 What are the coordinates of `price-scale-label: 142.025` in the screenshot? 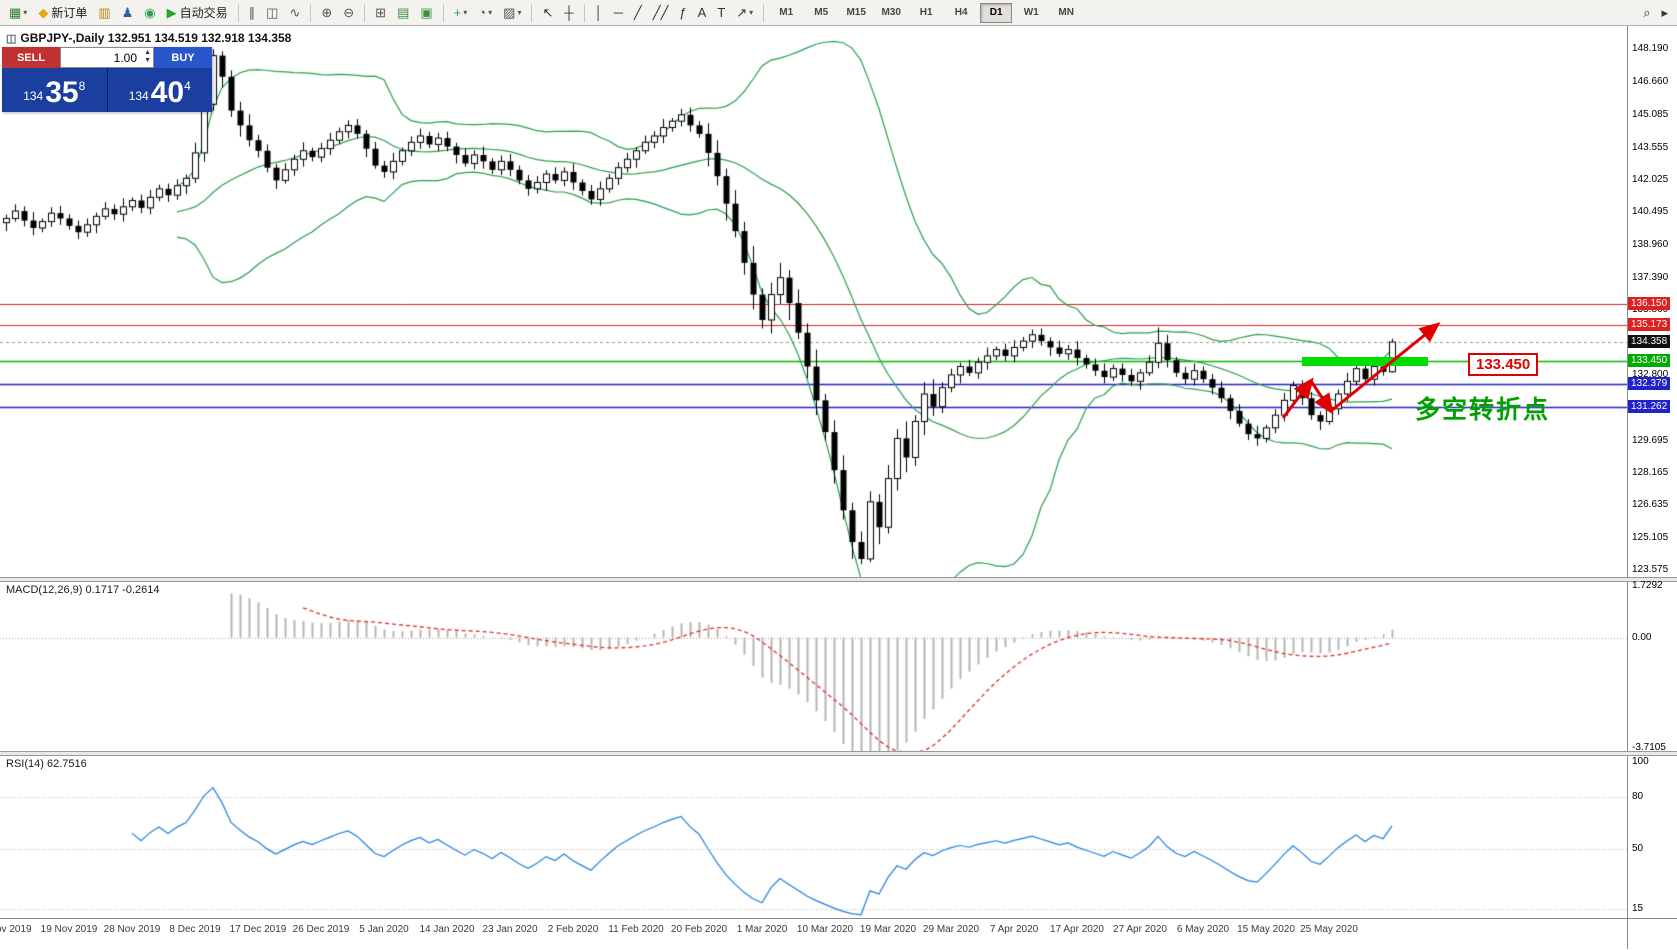 It's located at (1650, 179).